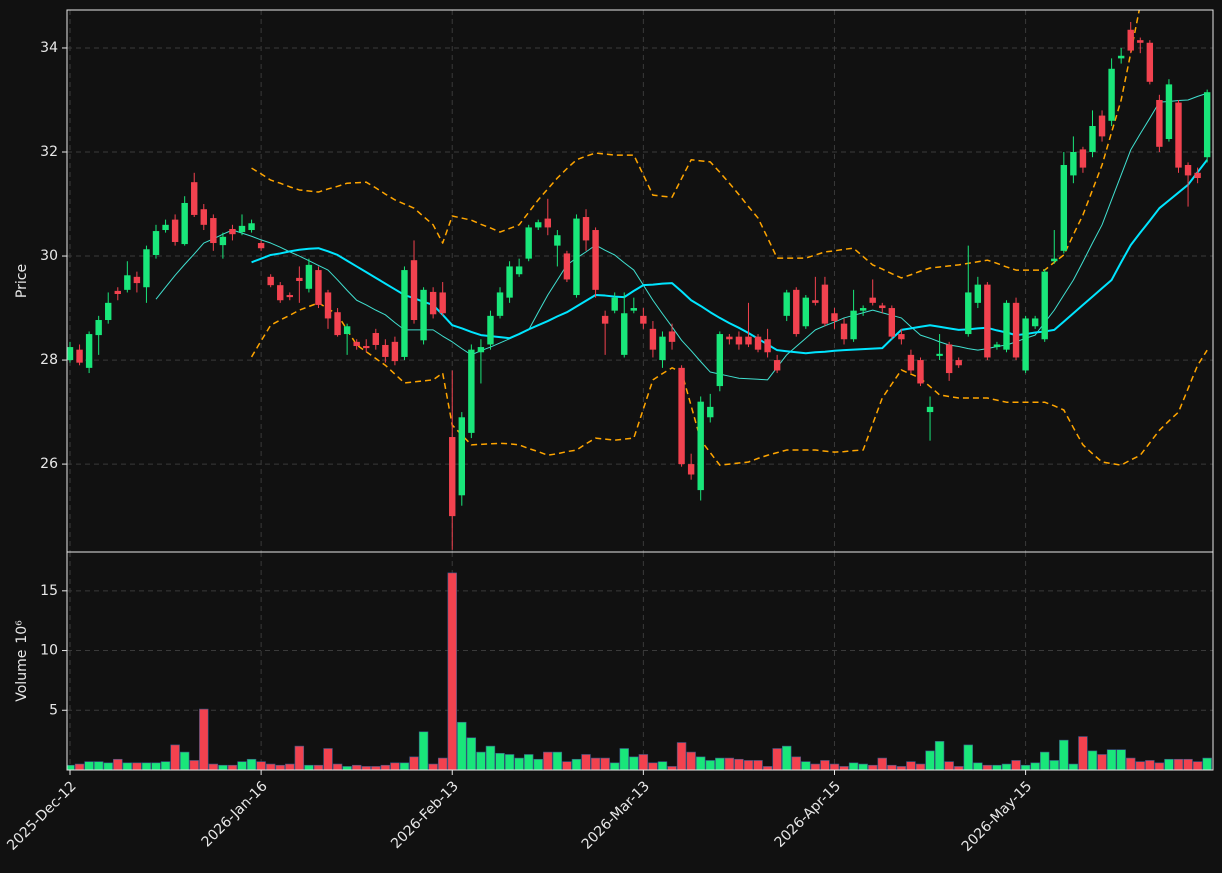 Image resolution: width=1222 pixels, height=873 pixels. I want to click on x-tick-label: 2025-Dec-12, so click(41, 815).